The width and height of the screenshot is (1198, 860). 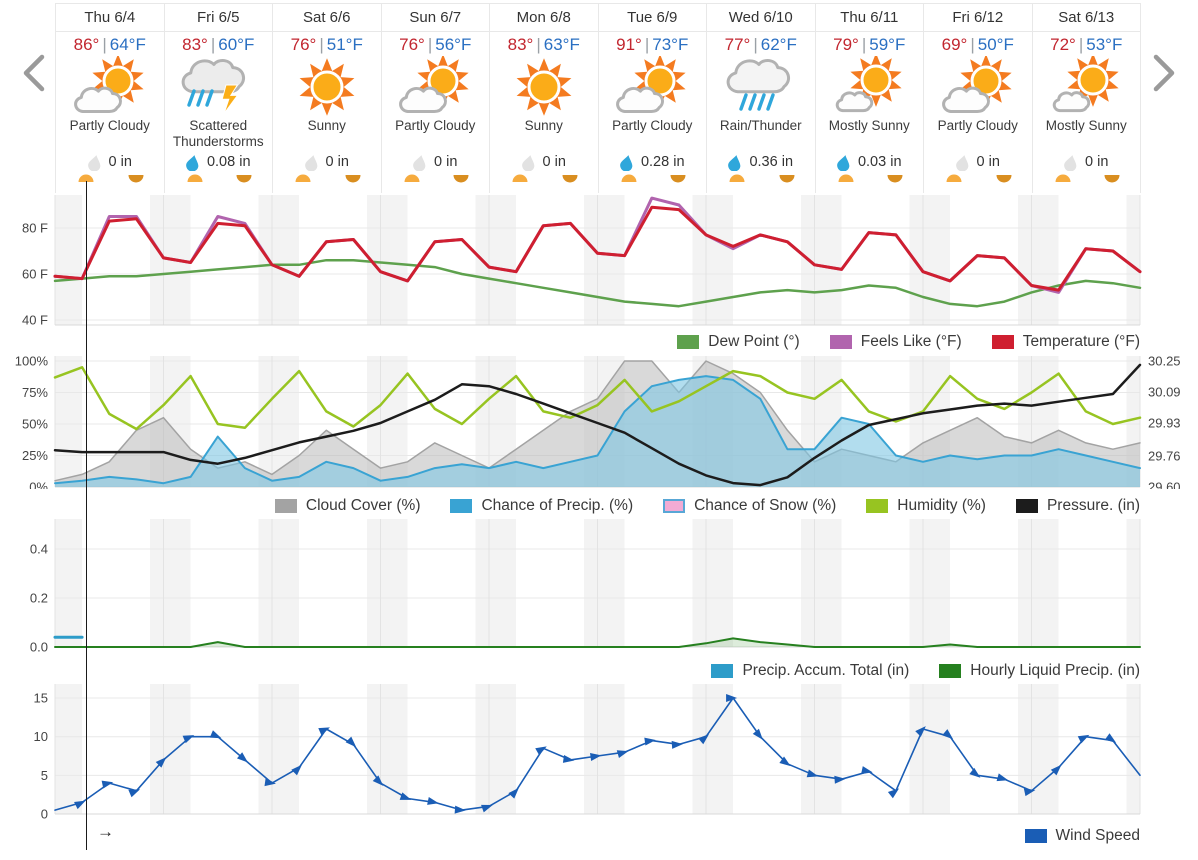 What do you see at coordinates (760, 162) in the screenshot?
I see `precip-amount: 0.36 in` at bounding box center [760, 162].